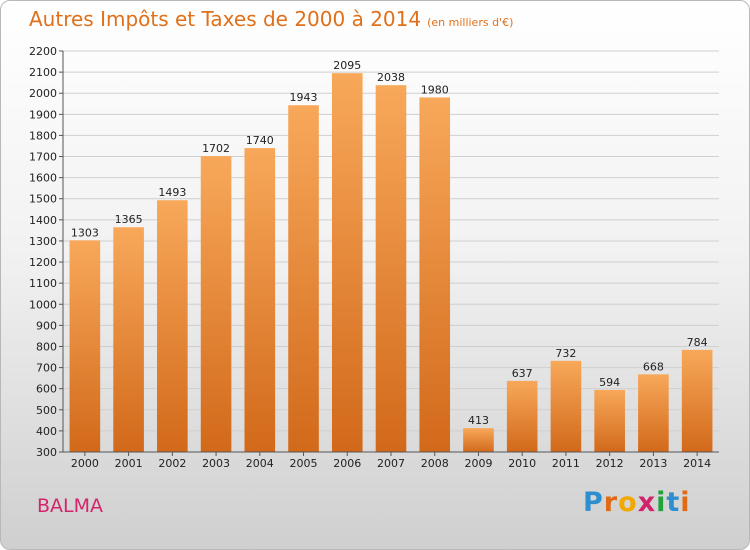 The image size is (750, 550). What do you see at coordinates (46, 346) in the screenshot?
I see `y-tick-label: 800` at bounding box center [46, 346].